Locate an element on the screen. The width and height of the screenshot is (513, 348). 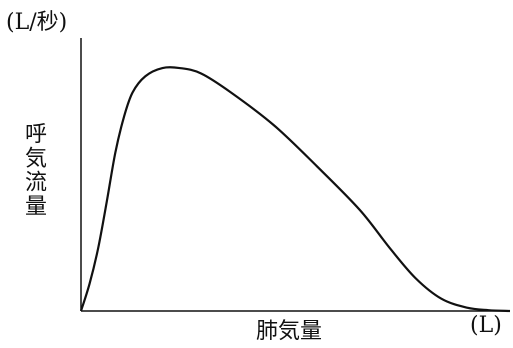
y-axis-label: 呼気流量 is located at coordinates (33, 170).